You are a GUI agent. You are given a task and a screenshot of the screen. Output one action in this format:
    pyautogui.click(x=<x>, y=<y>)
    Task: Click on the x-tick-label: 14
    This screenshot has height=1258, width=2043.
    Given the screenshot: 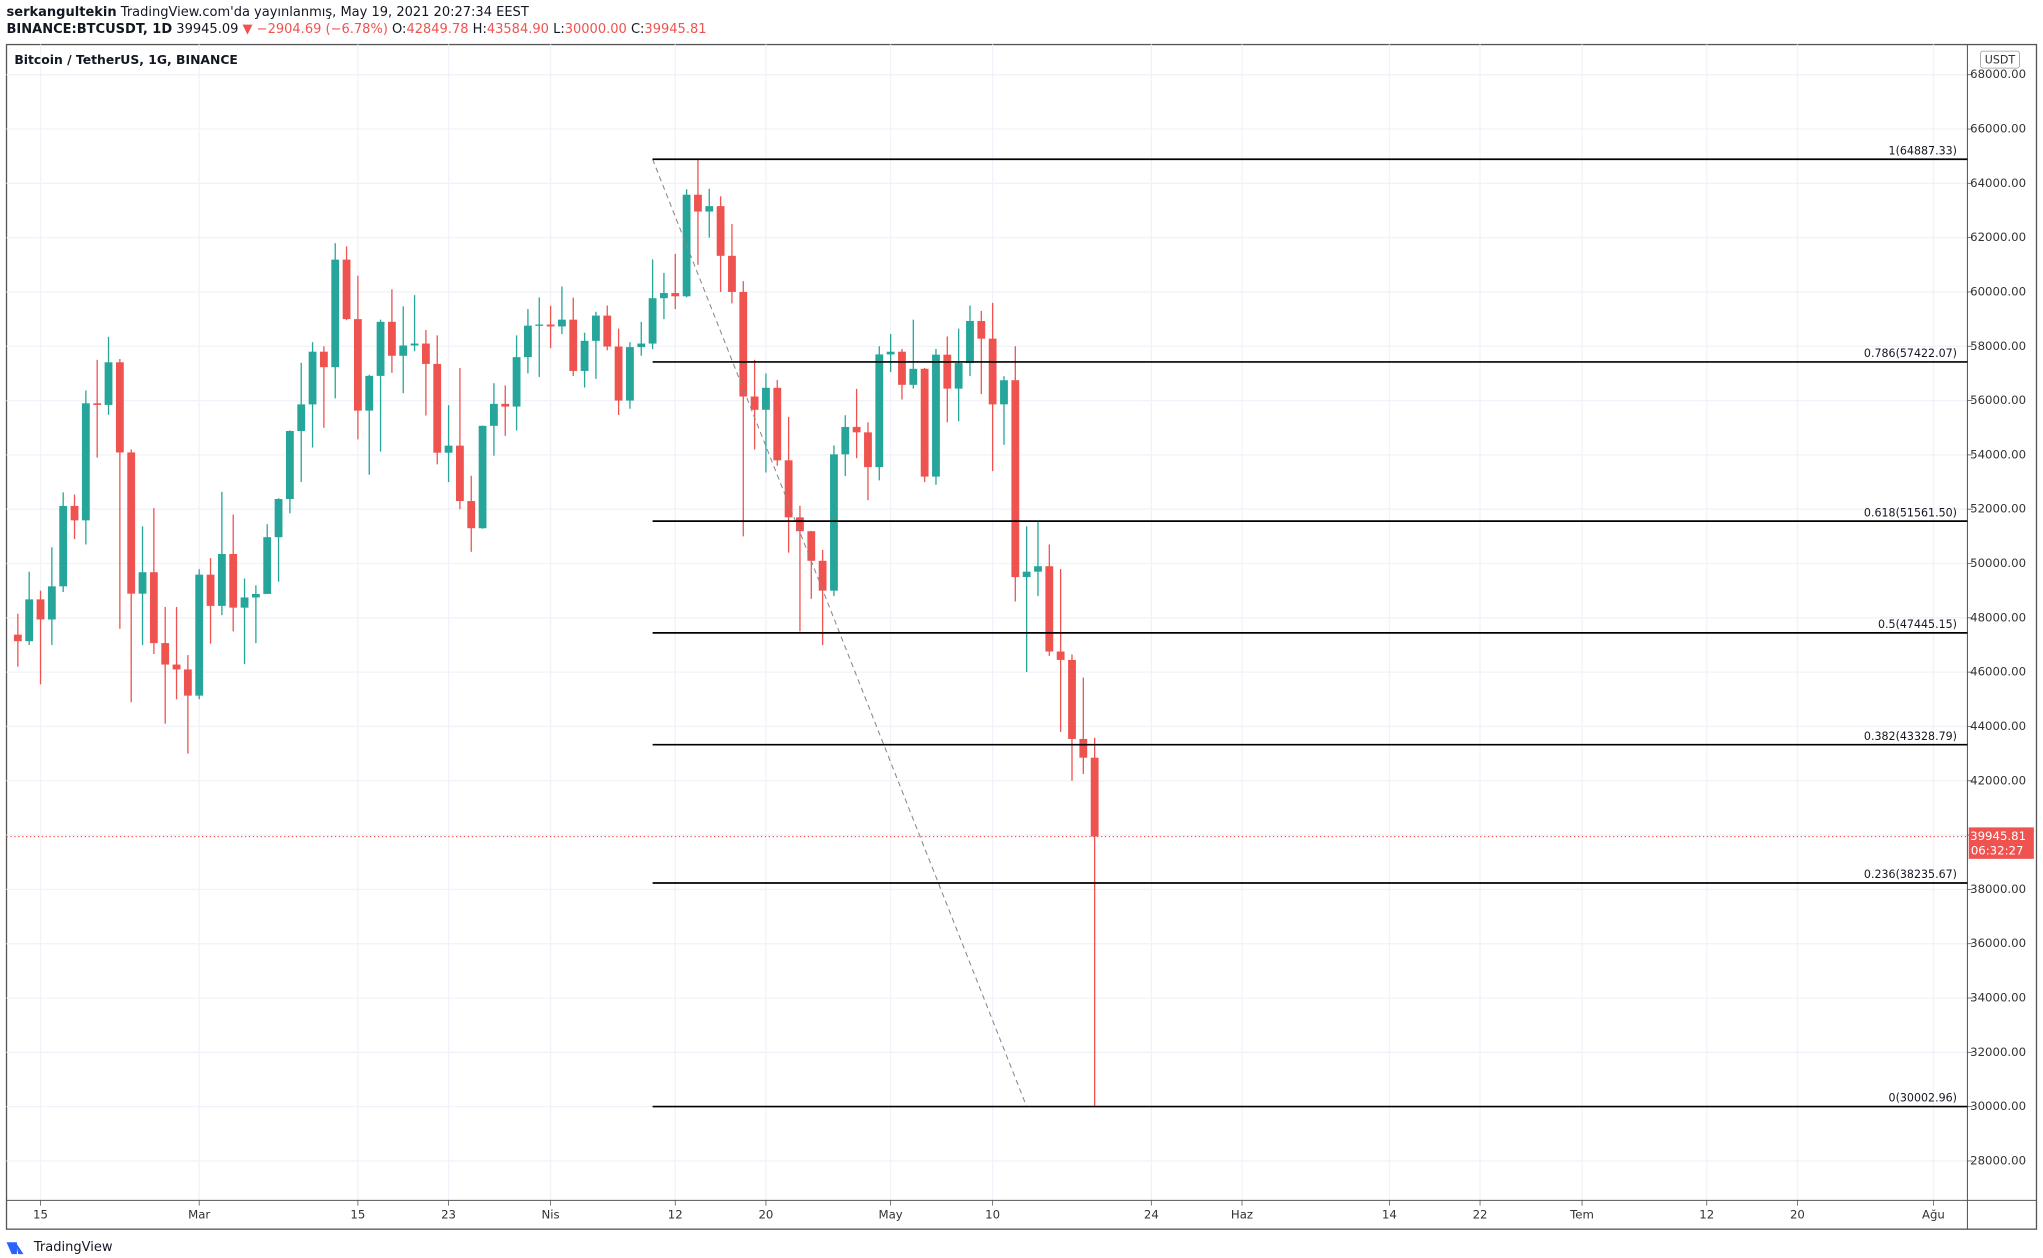 What is the action you would take?
    pyautogui.click(x=1389, y=1214)
    